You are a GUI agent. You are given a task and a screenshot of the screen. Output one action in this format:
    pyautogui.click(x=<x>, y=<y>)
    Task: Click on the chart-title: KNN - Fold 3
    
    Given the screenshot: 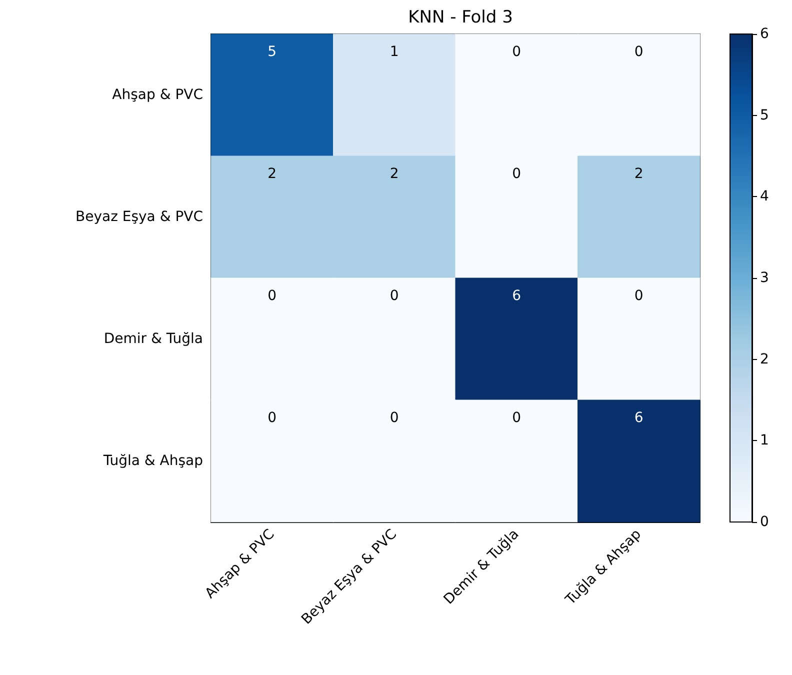 What is the action you would take?
    pyautogui.click(x=460, y=18)
    